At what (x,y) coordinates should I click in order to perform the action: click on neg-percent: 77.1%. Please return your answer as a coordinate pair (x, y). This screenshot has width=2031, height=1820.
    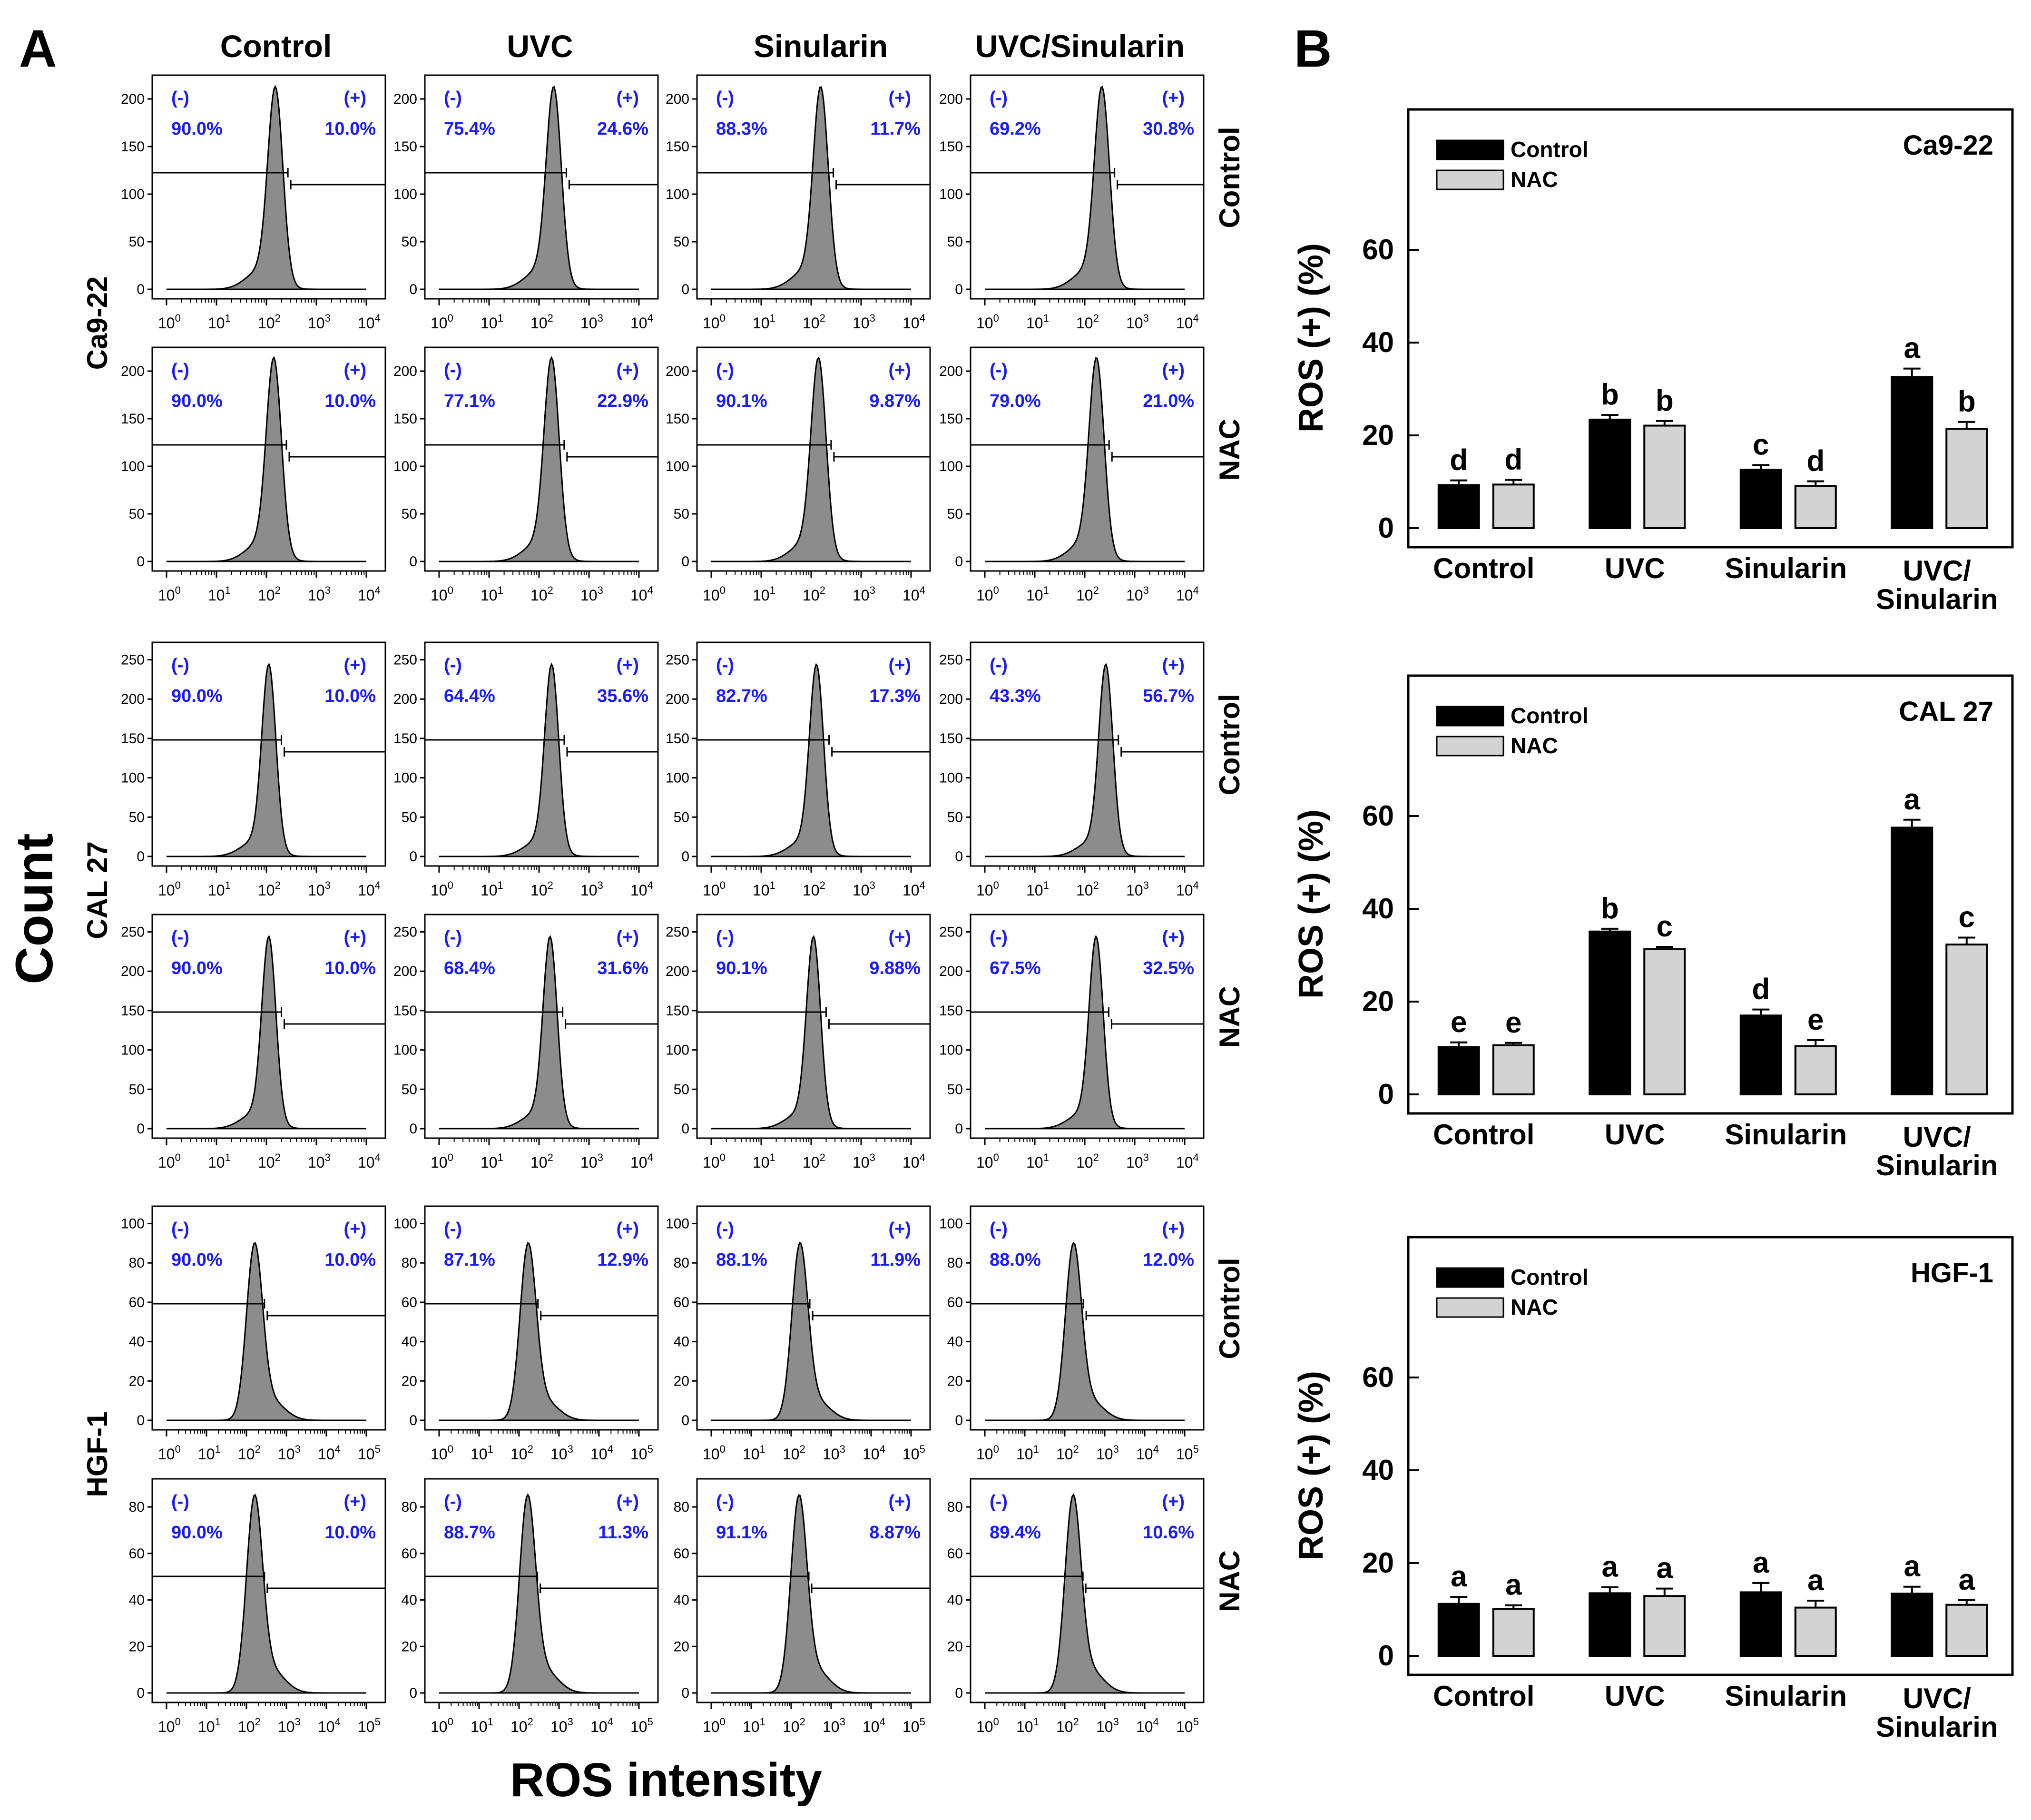
    Looking at the image, I should click on (469, 401).